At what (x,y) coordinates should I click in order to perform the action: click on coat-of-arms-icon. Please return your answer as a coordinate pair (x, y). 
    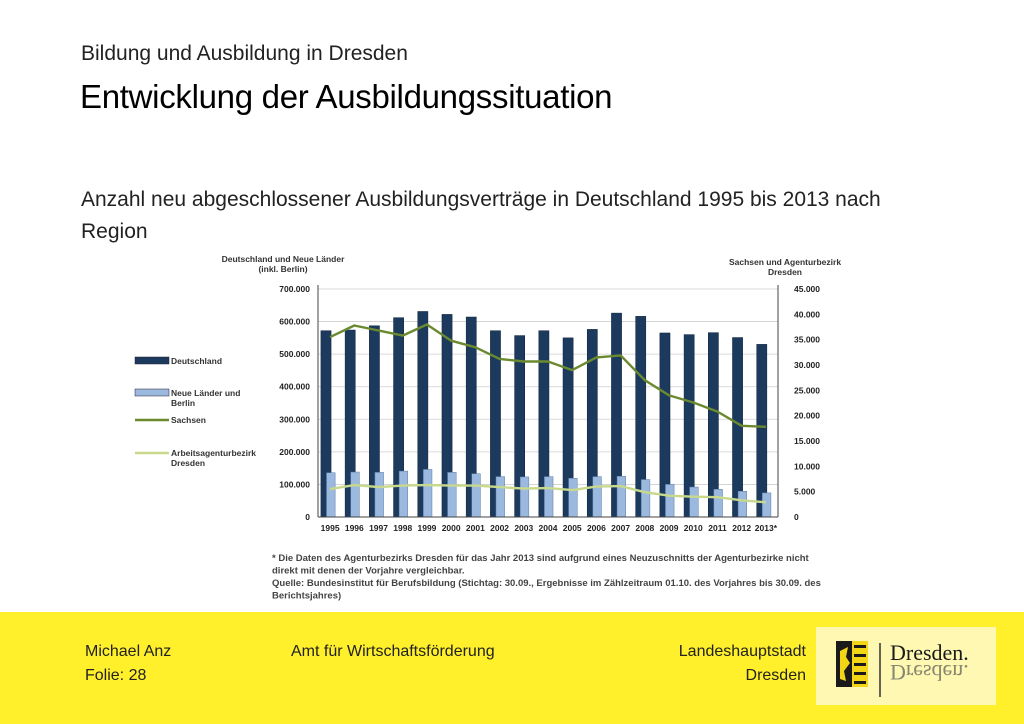
    Looking at the image, I should click on (852, 664).